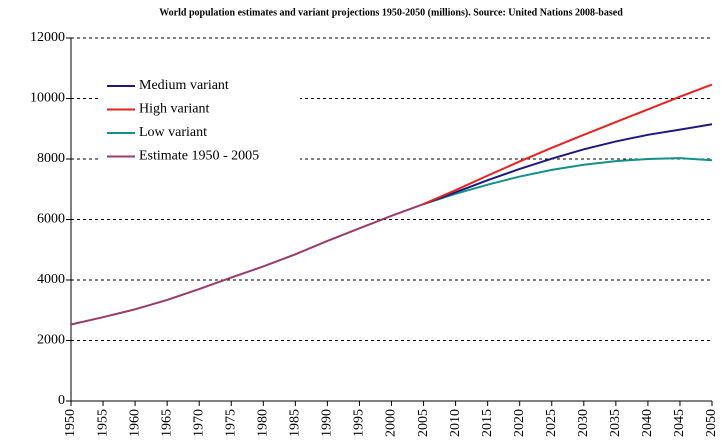  What do you see at coordinates (184, 85) in the screenshot?
I see `legend-label: Medium variant` at bounding box center [184, 85].